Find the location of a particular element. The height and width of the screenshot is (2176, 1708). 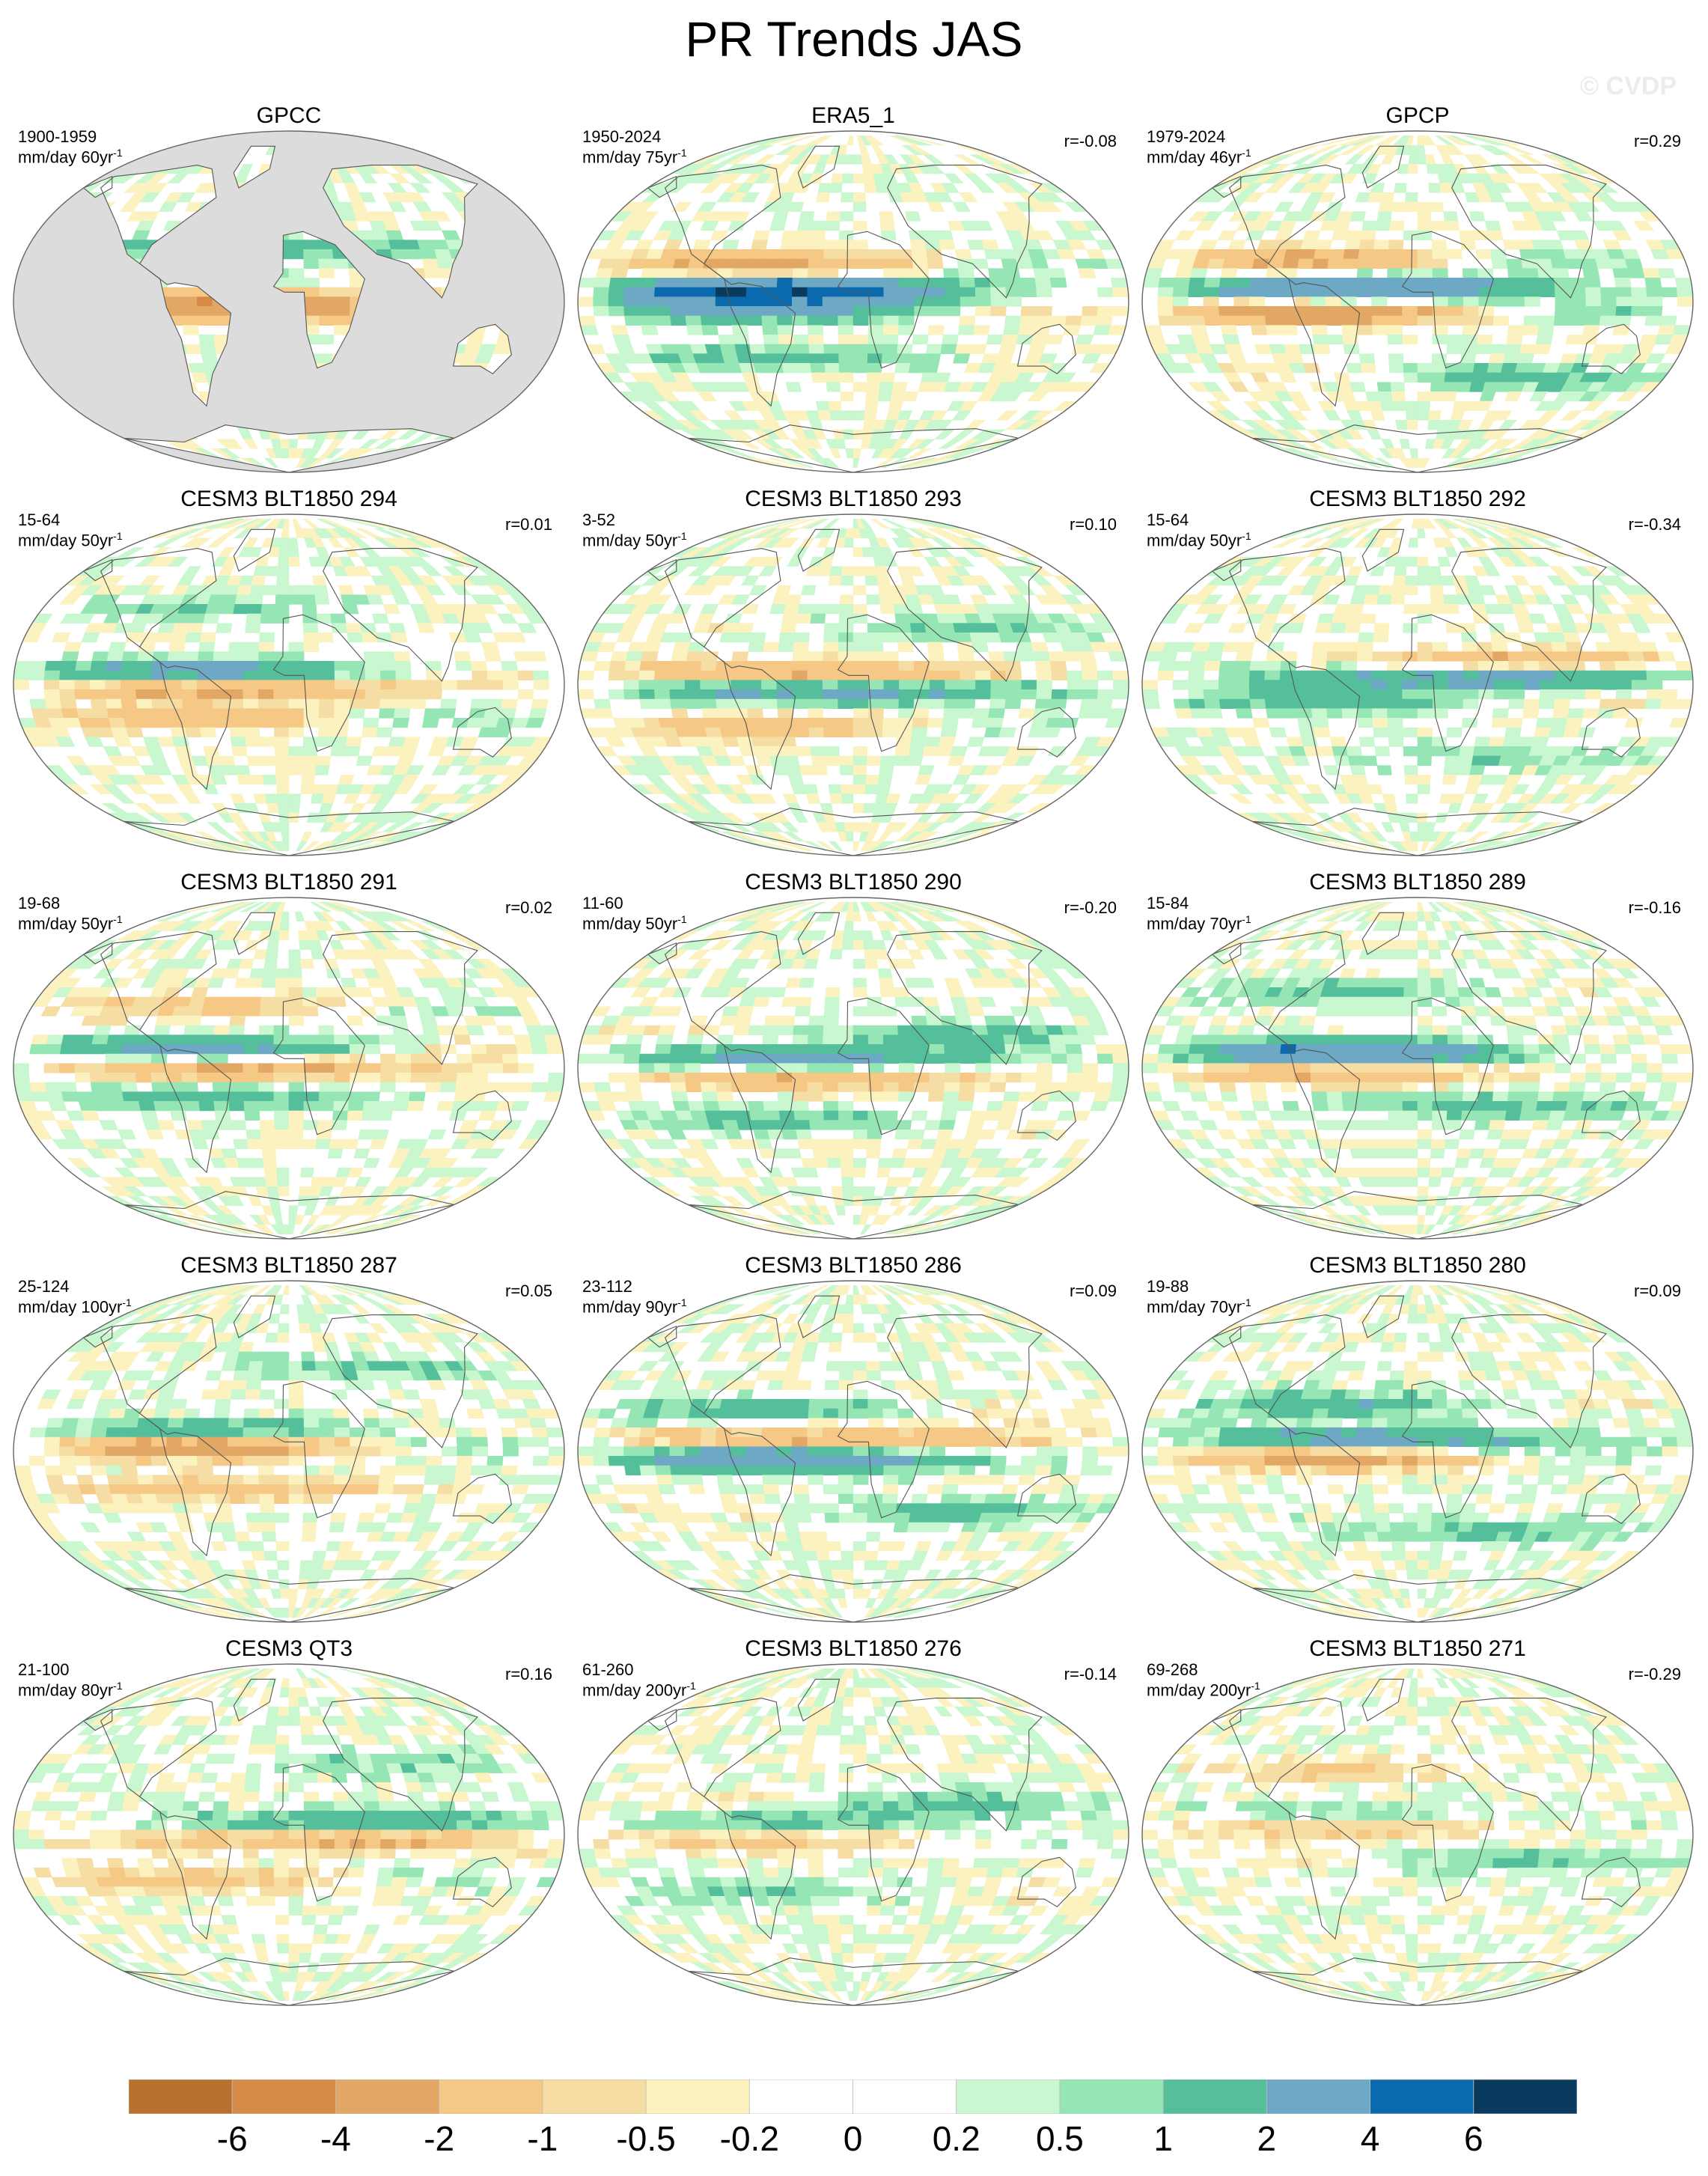

panel-units: mm/day 60yr-1 is located at coordinates (70, 157).